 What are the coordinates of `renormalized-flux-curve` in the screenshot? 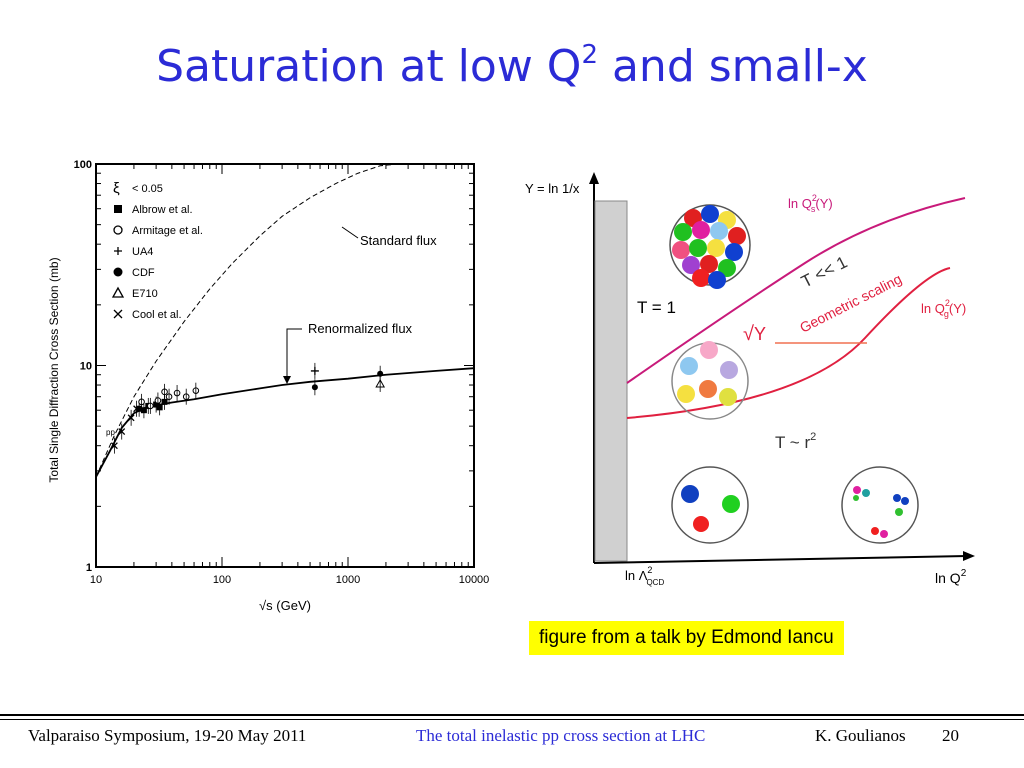 It's located at (285, 422).